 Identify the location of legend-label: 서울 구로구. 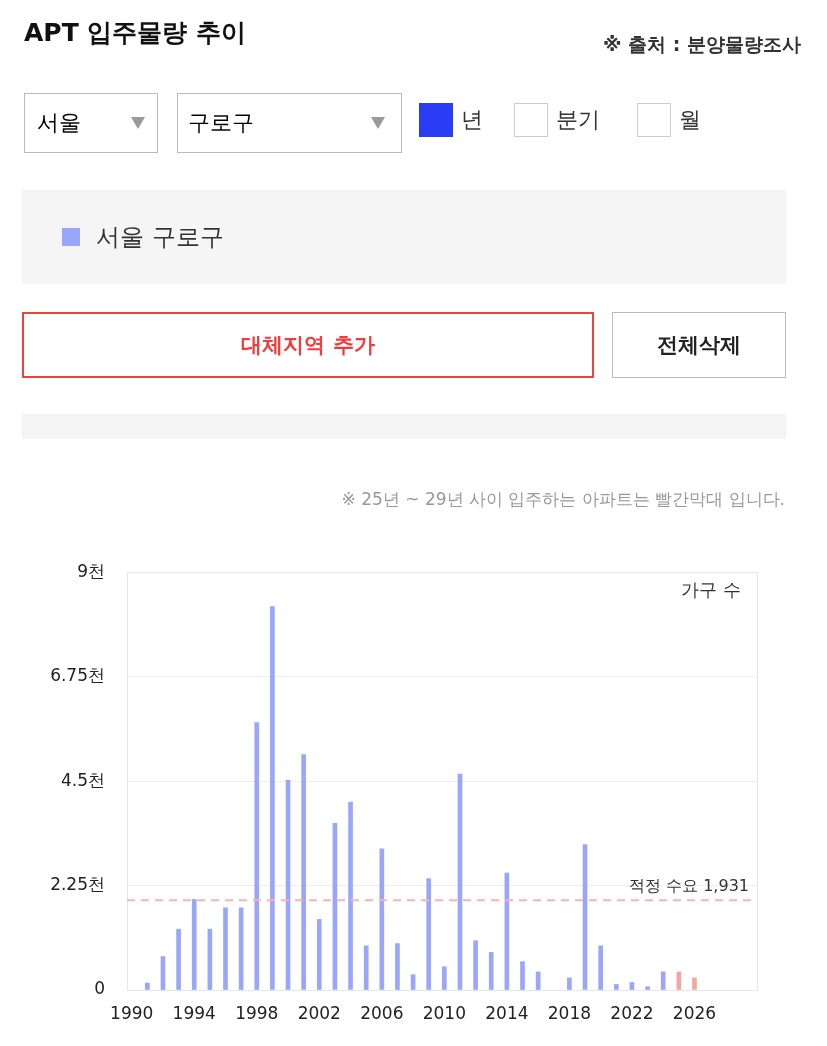
(159, 237).